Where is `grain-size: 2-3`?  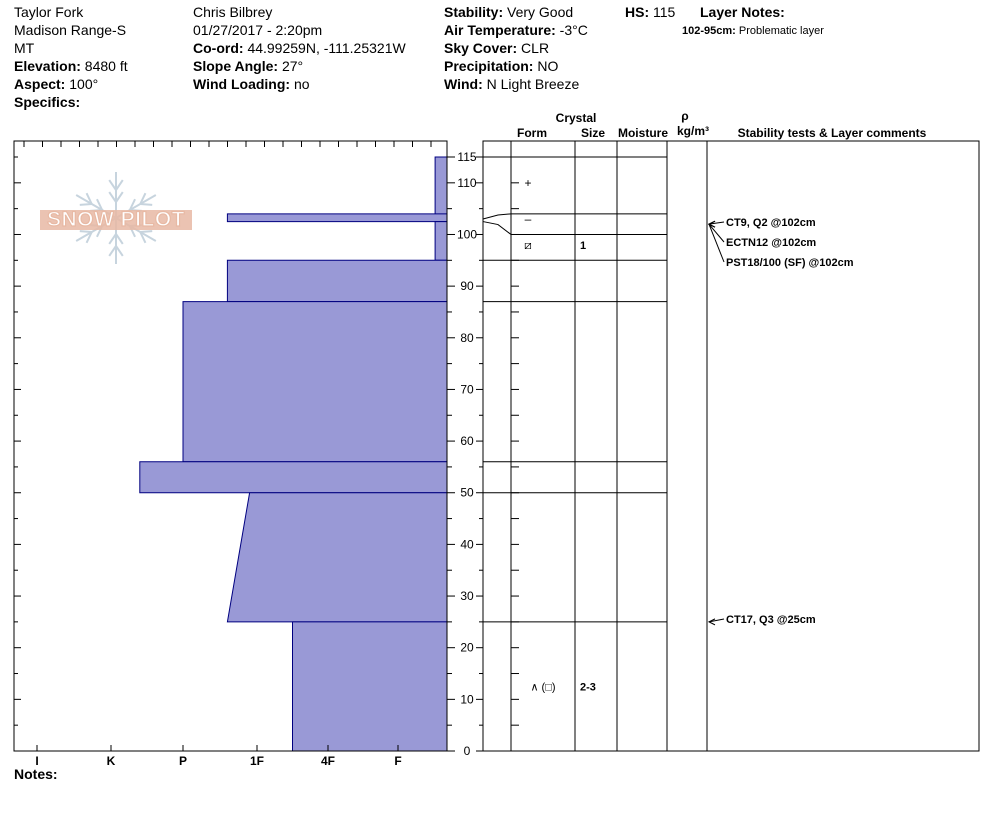 grain-size: 2-3 is located at coordinates (588, 687).